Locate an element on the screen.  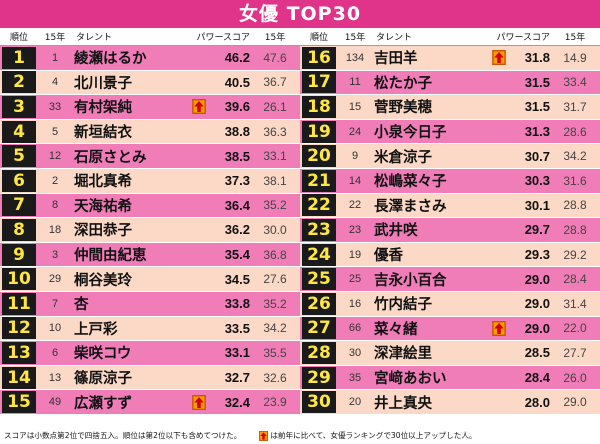
rank-badge: 2 is located at coordinates (19, 82).